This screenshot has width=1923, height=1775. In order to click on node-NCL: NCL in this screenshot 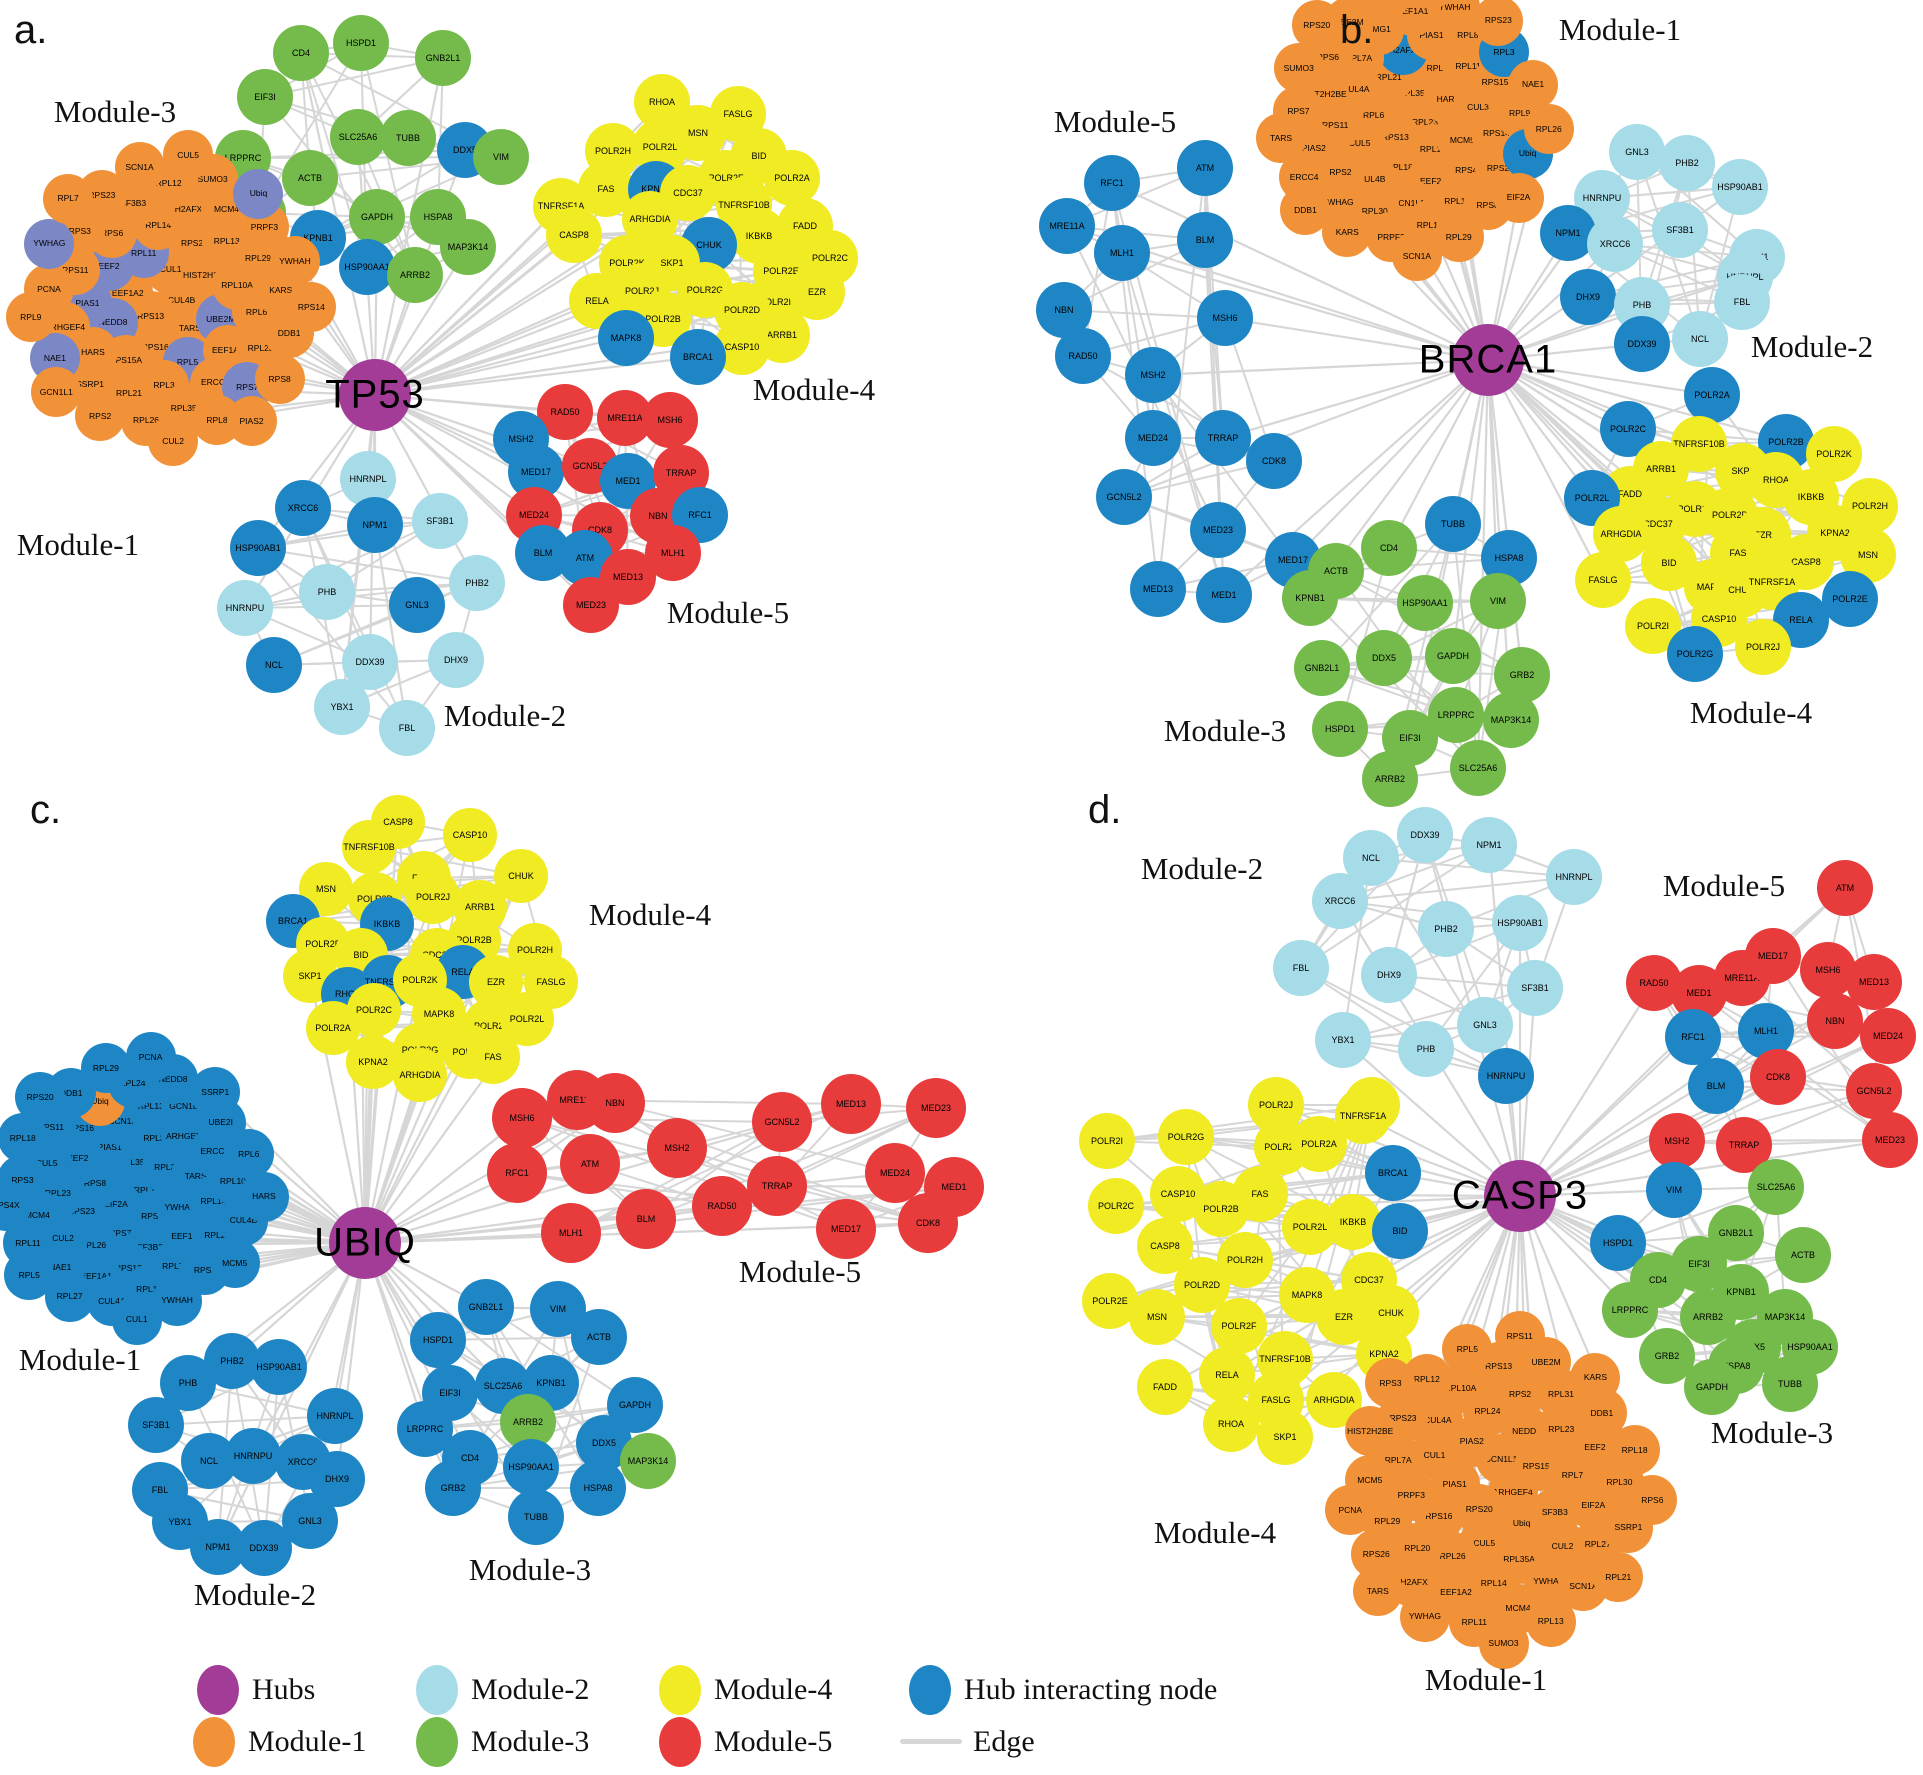, I will do `click(1700, 339)`.